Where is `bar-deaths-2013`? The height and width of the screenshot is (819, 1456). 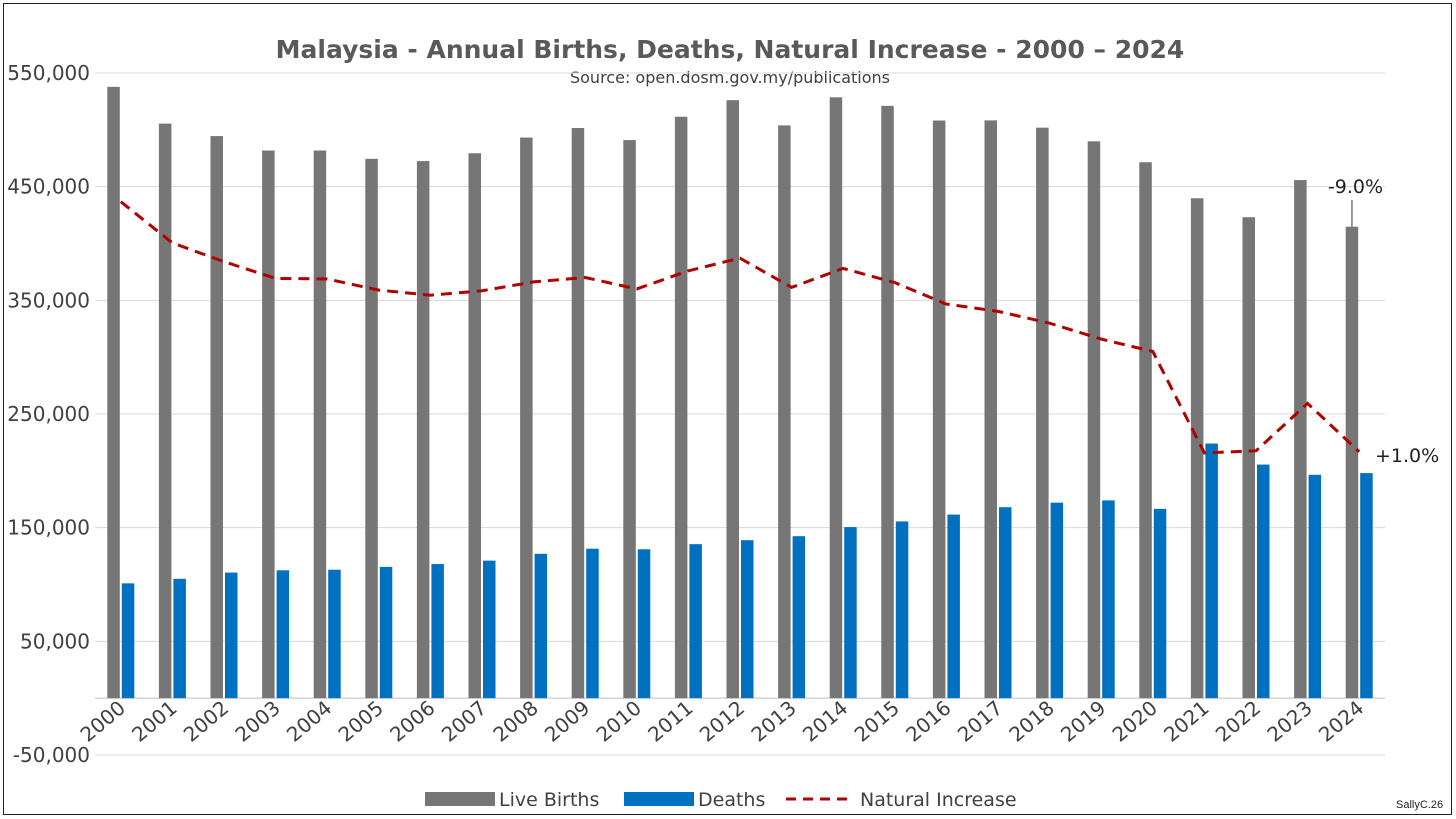
bar-deaths-2013 is located at coordinates (799, 617).